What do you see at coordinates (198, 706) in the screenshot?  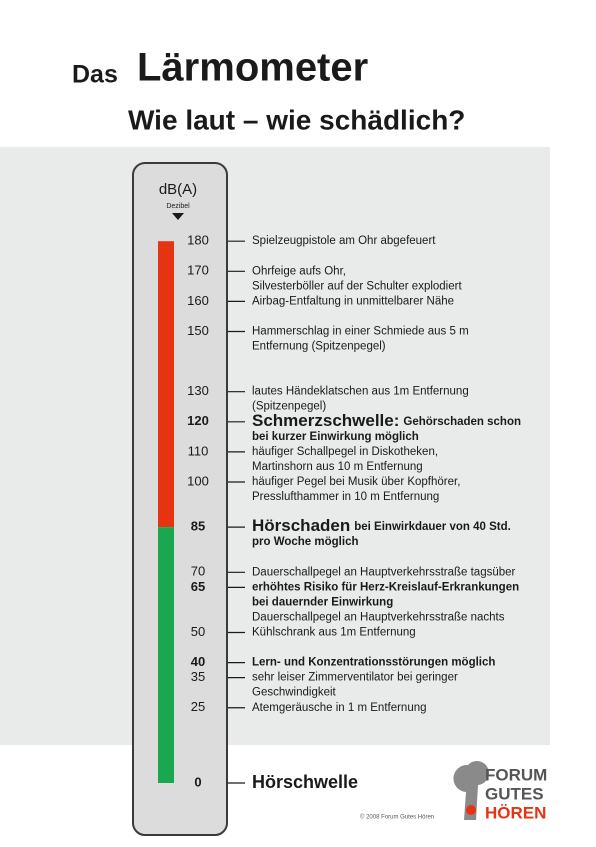 I see `level-value: 25` at bounding box center [198, 706].